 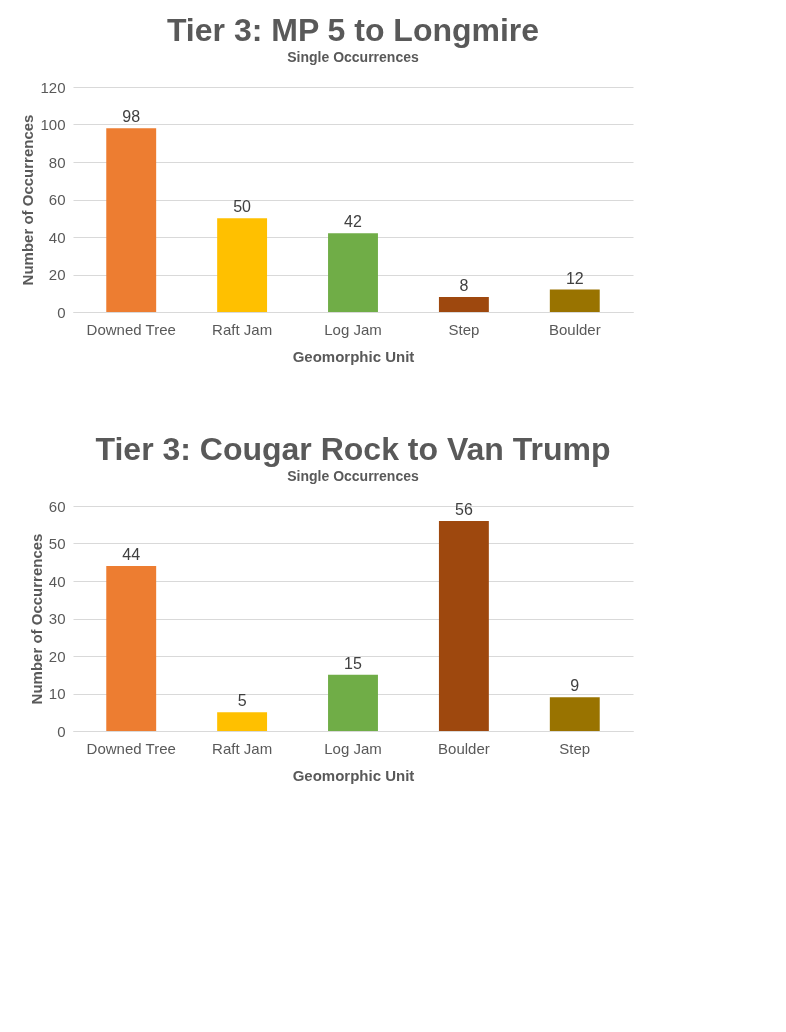 I want to click on y-tick-label: 120, so click(x=53, y=87).